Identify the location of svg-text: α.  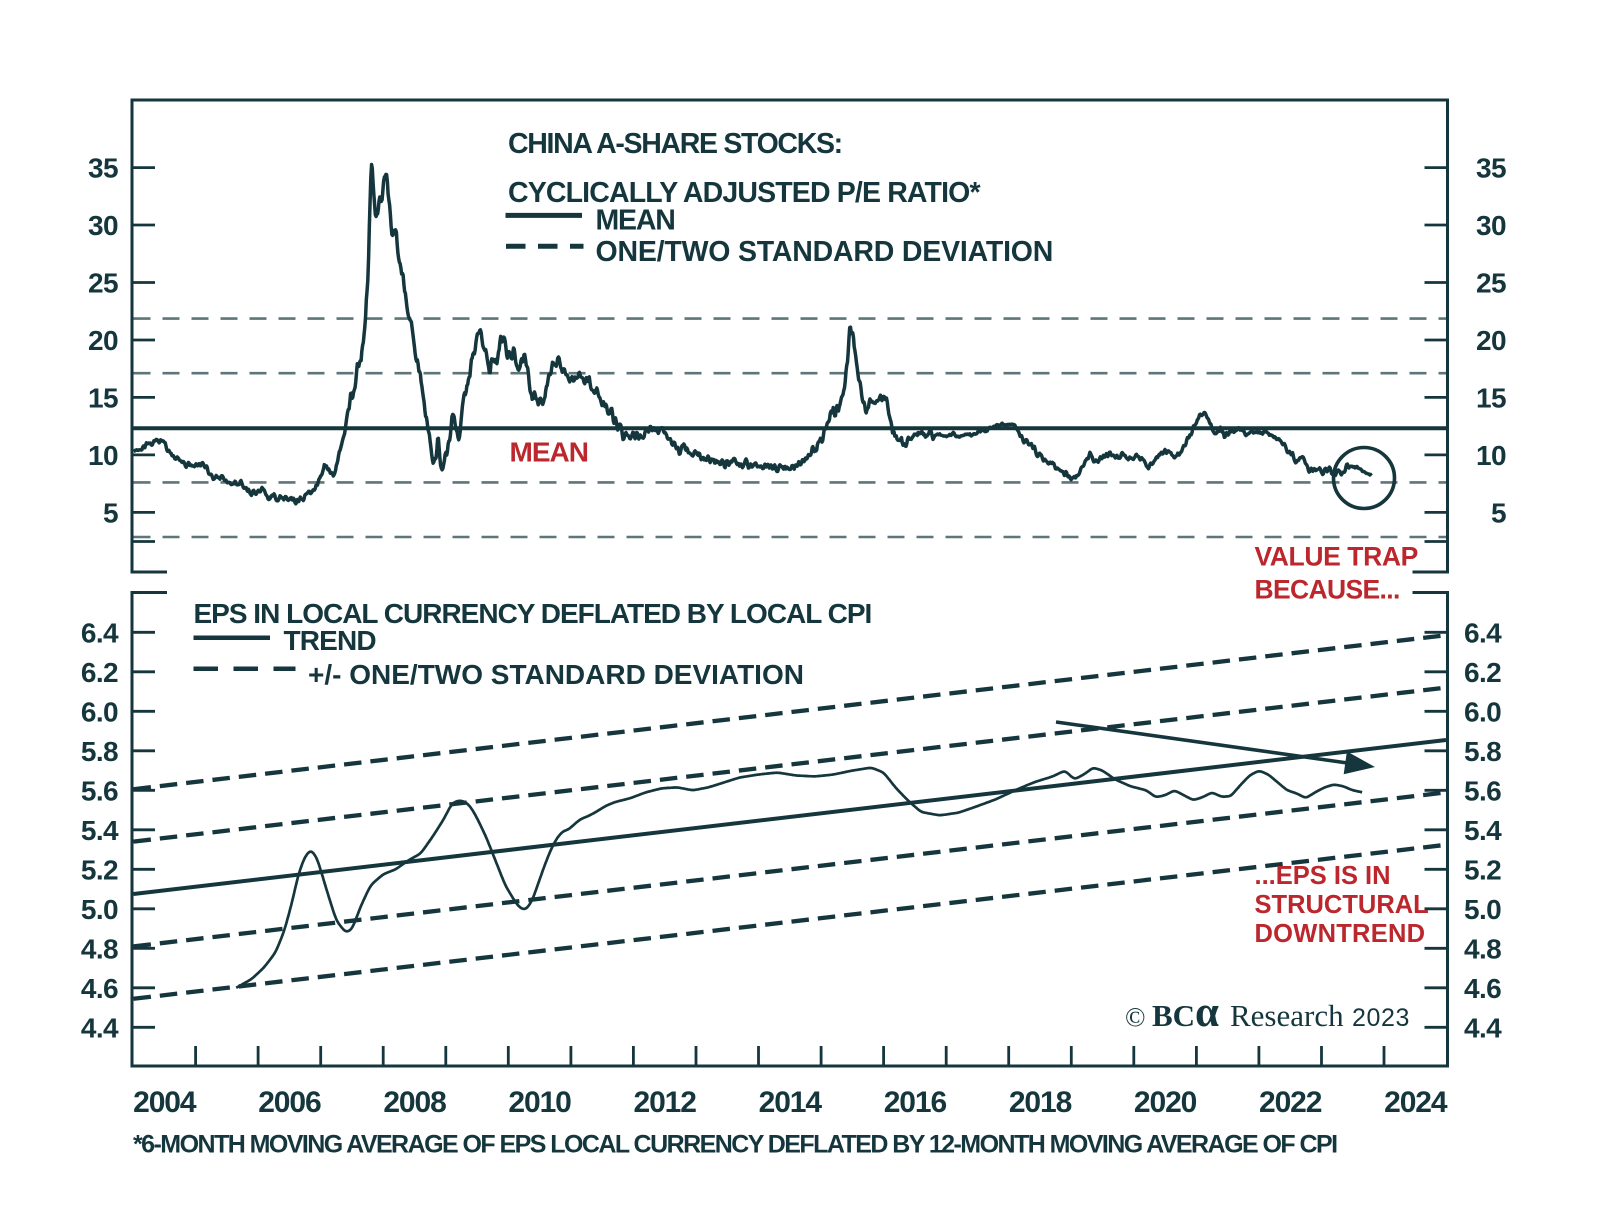
(1207, 1012).